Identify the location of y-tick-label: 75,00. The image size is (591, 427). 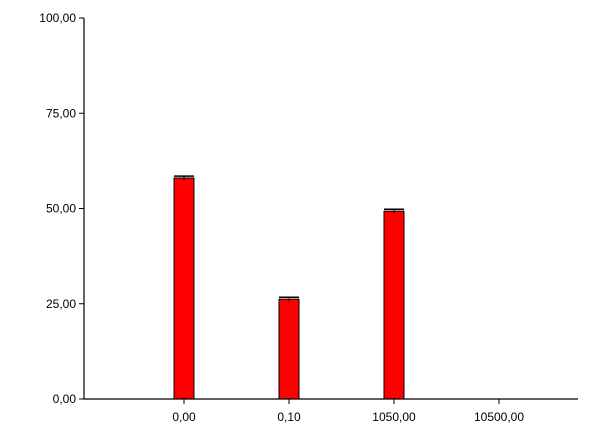
(61, 113).